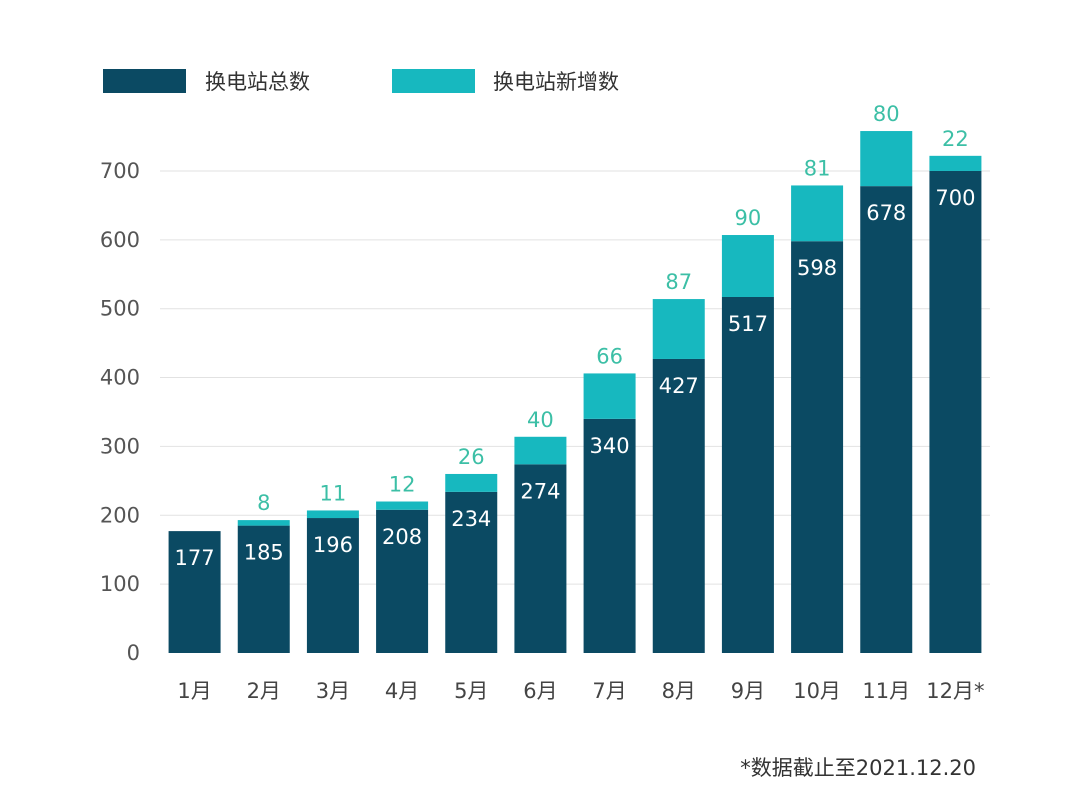  I want to click on legend-swatch-added, so click(433, 81).